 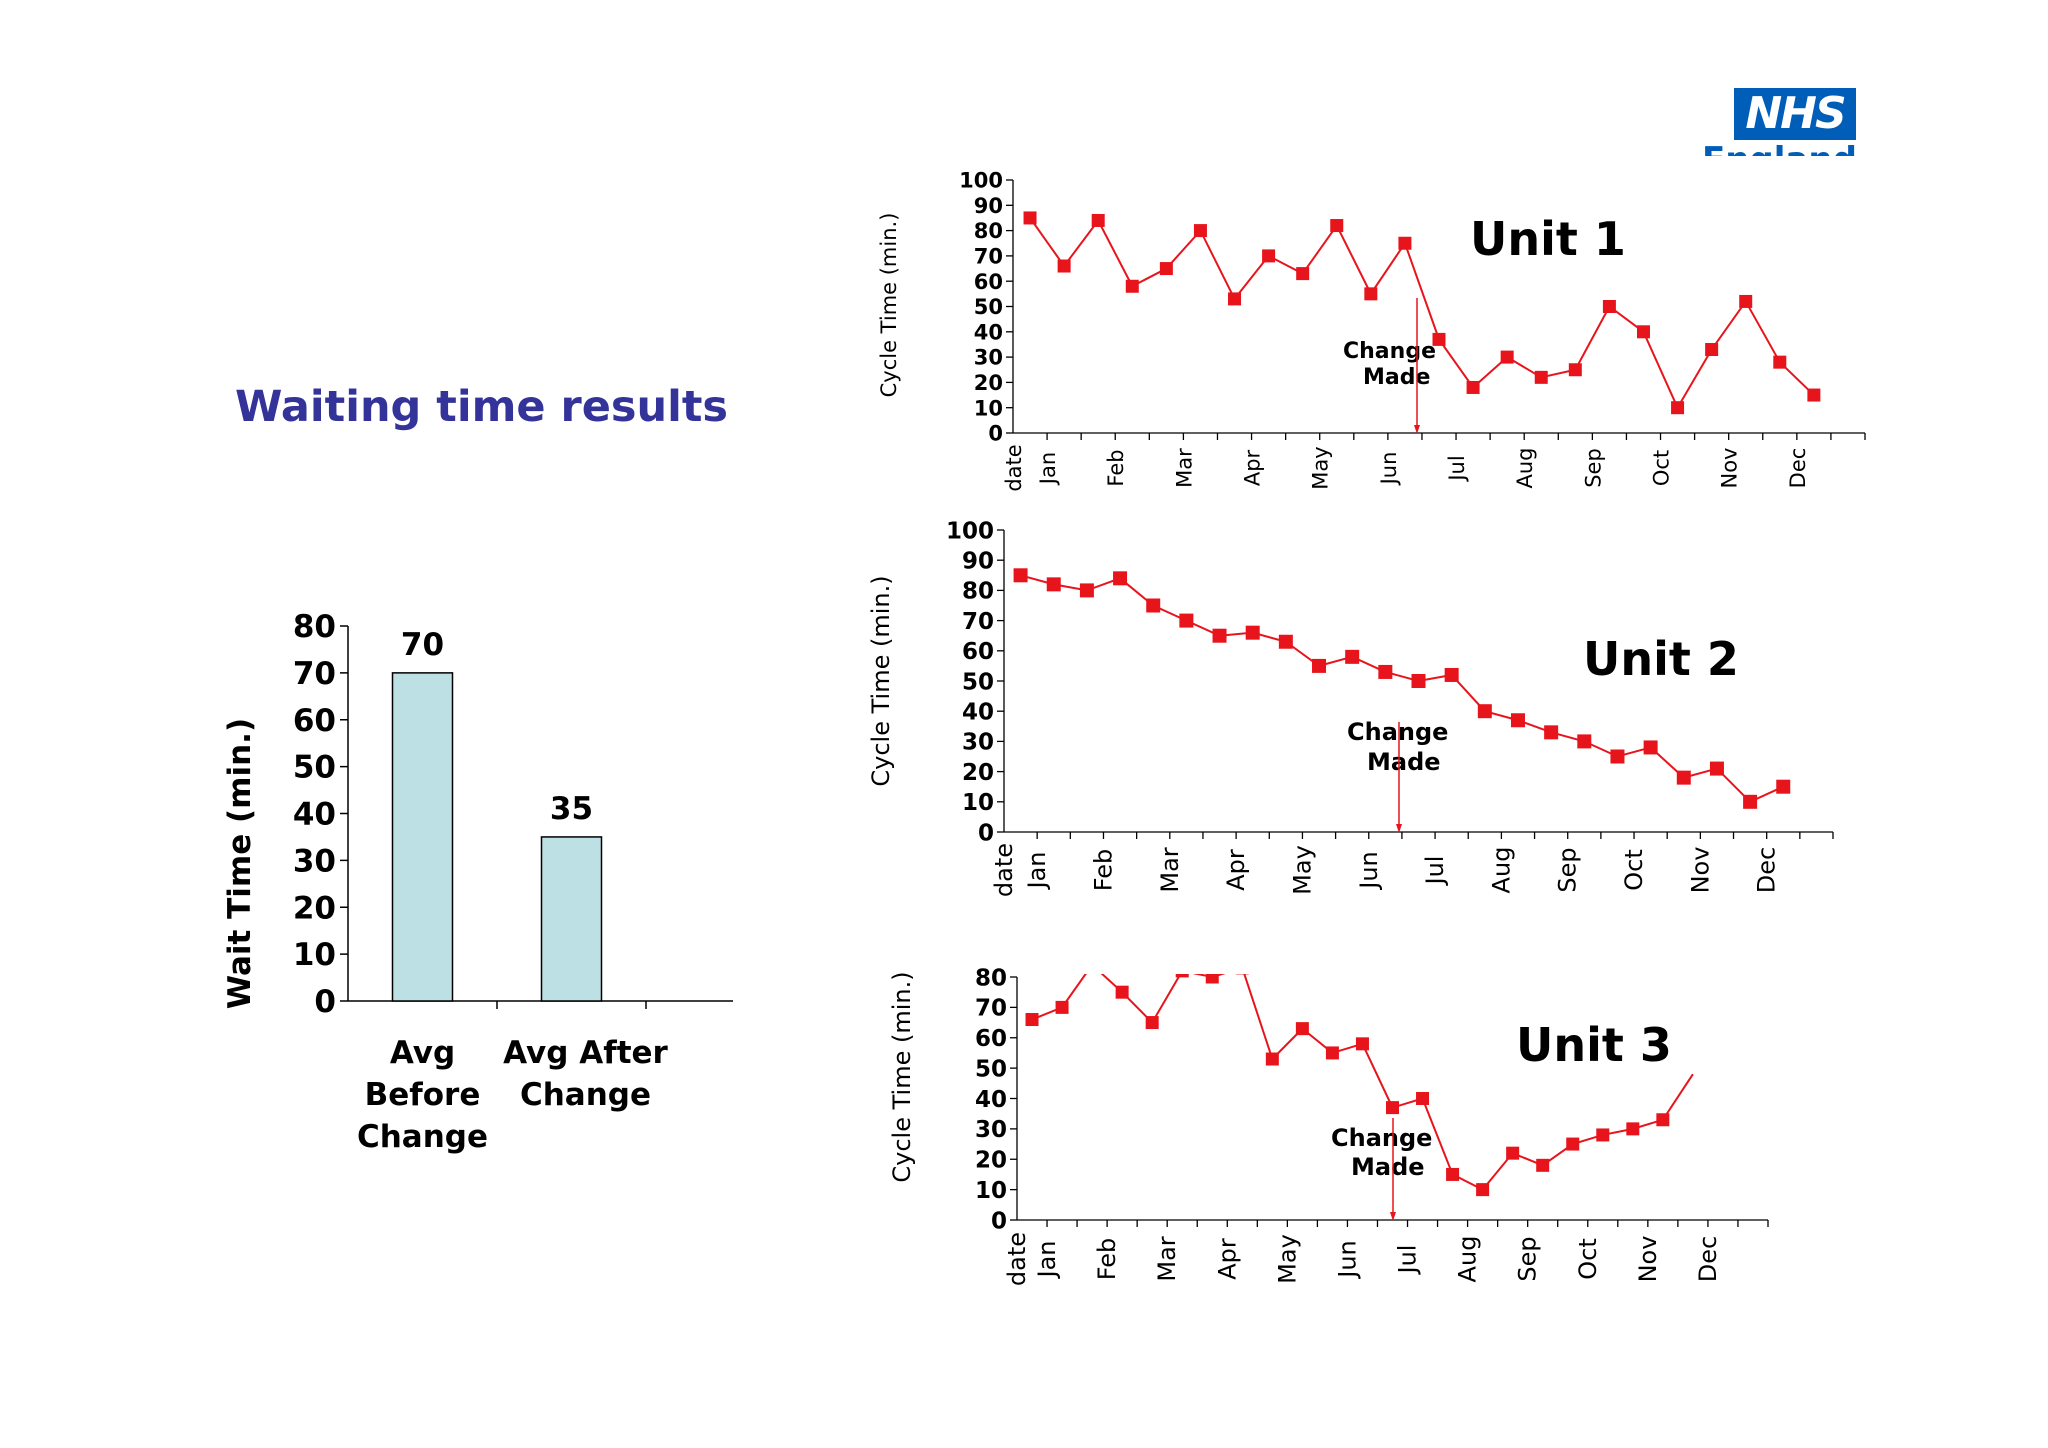 I want to click on y-tick-label: 60, so click(x=988, y=282).